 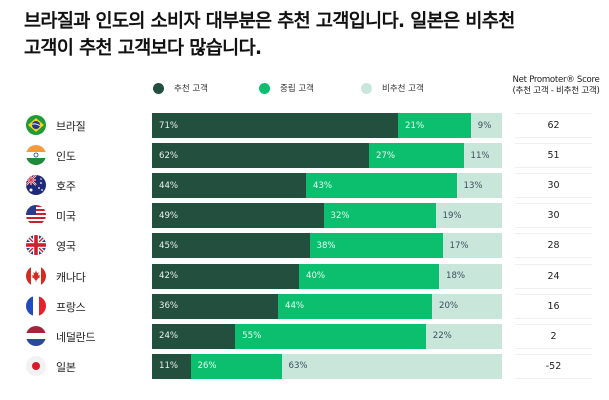 I want to click on nps-score: -52, so click(x=553, y=366).